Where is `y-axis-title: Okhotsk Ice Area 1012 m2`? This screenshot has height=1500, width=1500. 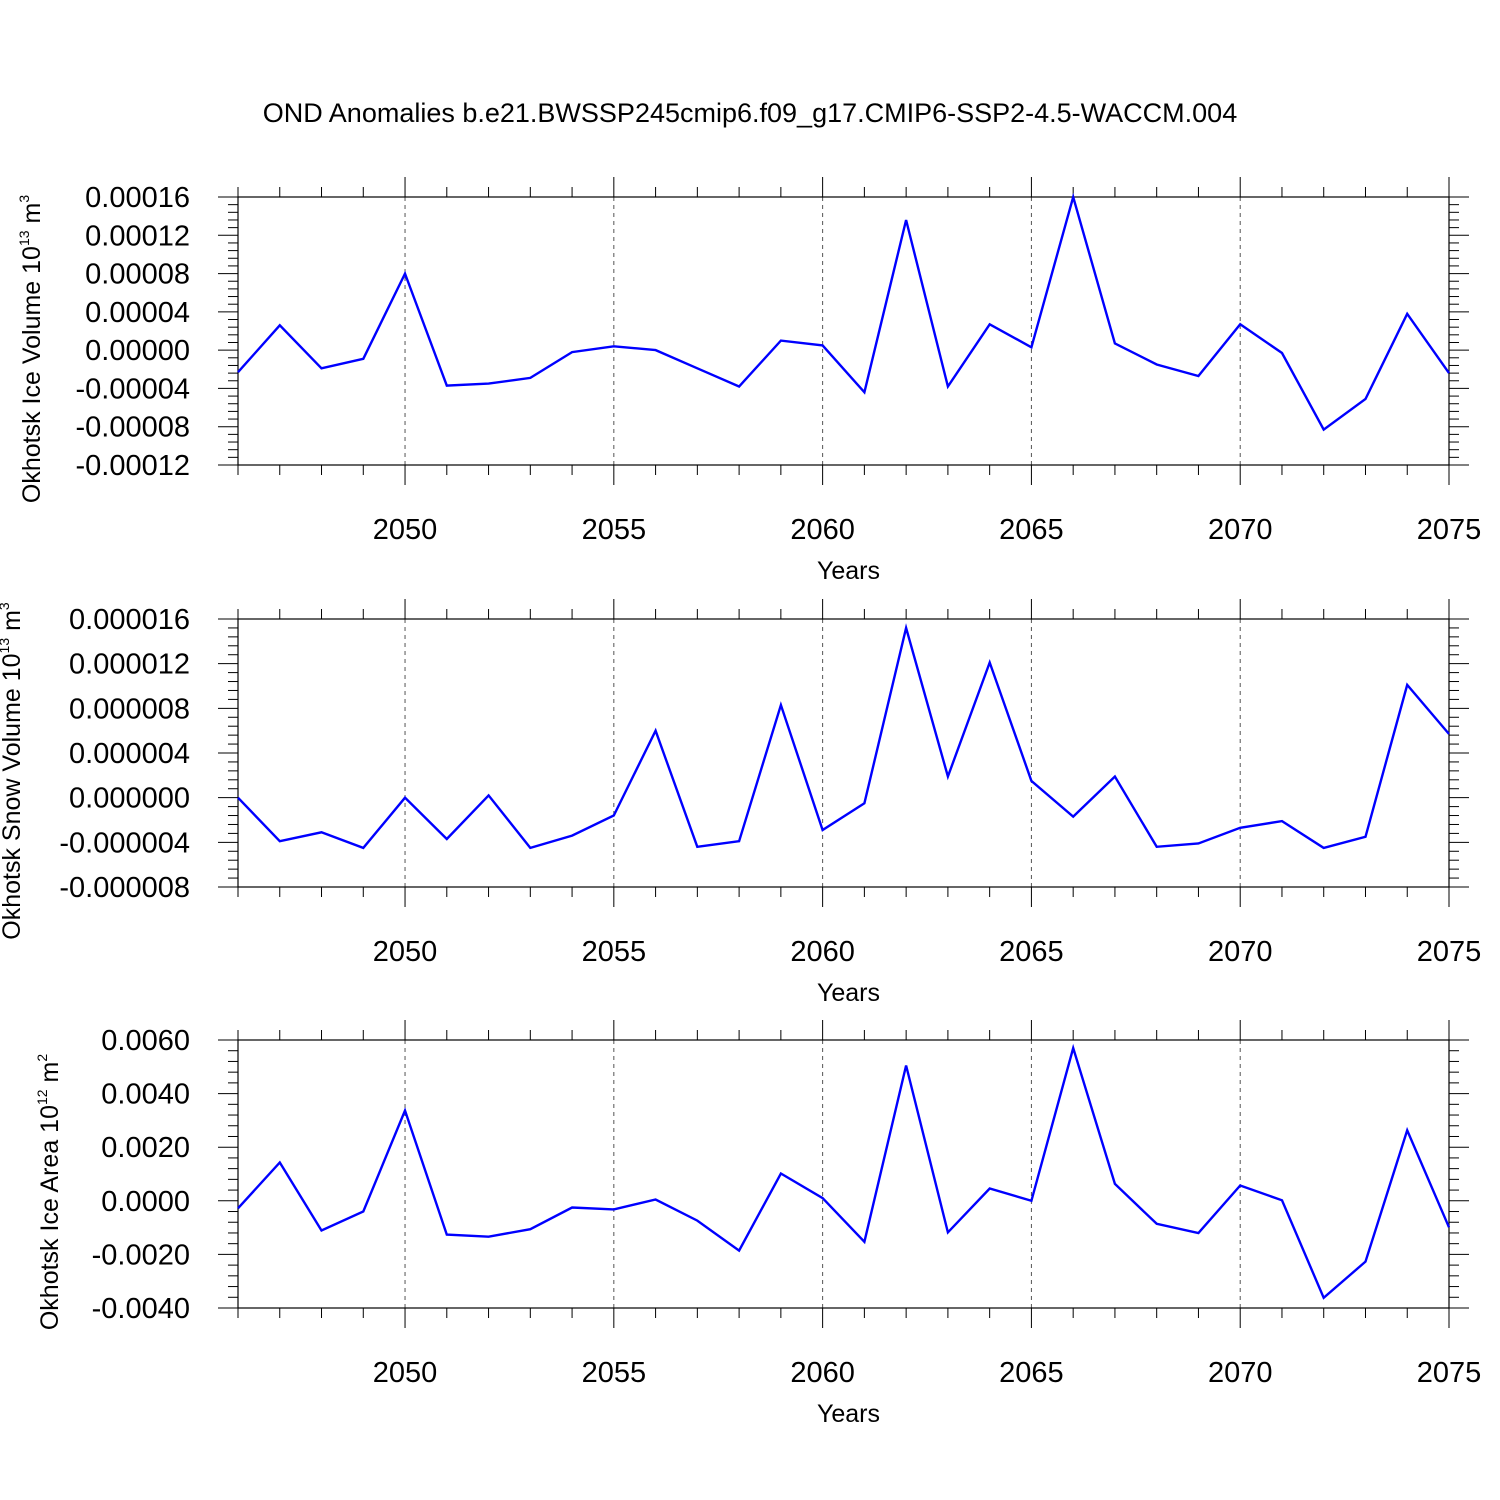 y-axis-title: Okhotsk Ice Area 1012 m2 is located at coordinates (49, 1192).